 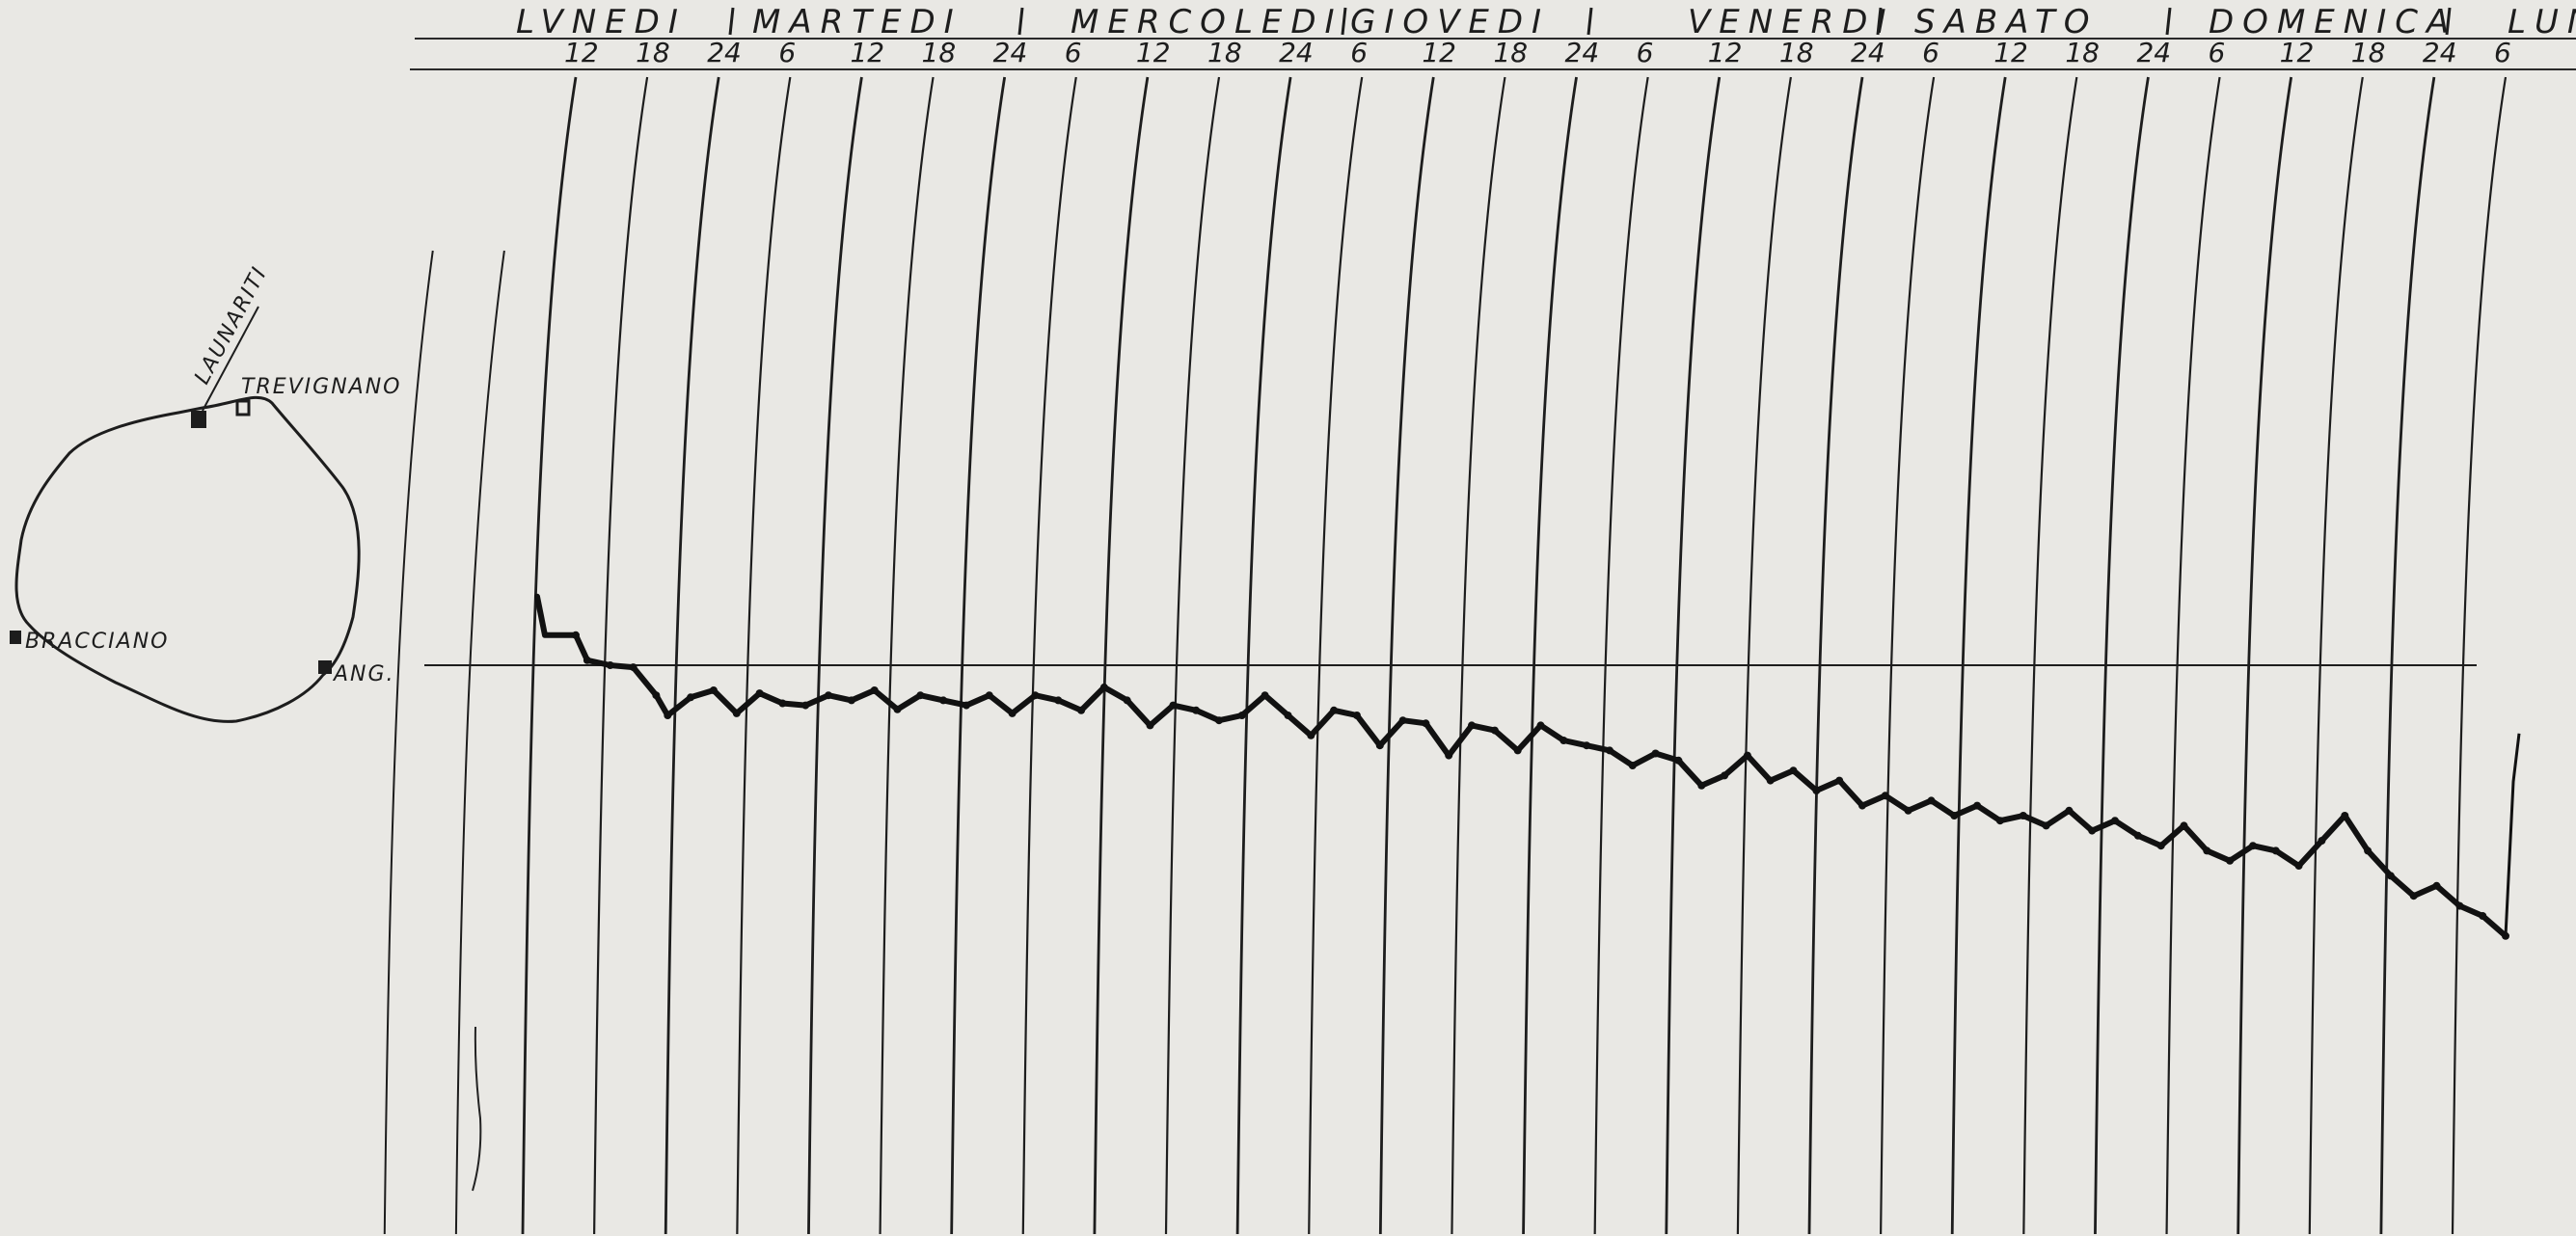 What do you see at coordinates (2512, 834) in the screenshot?
I see `trace-end-mark` at bounding box center [2512, 834].